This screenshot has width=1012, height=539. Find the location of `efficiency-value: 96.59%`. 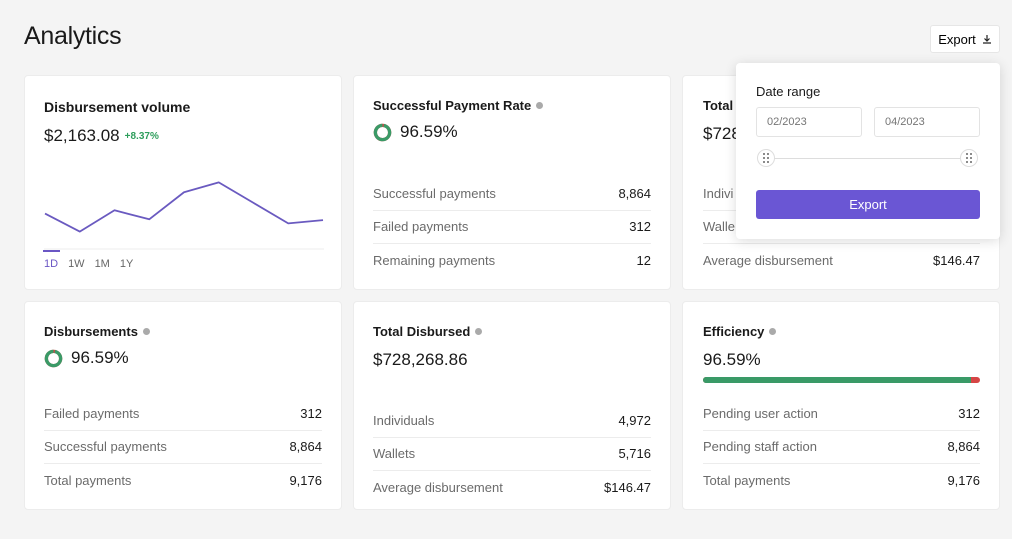

efficiency-value: 96.59% is located at coordinates (732, 359).